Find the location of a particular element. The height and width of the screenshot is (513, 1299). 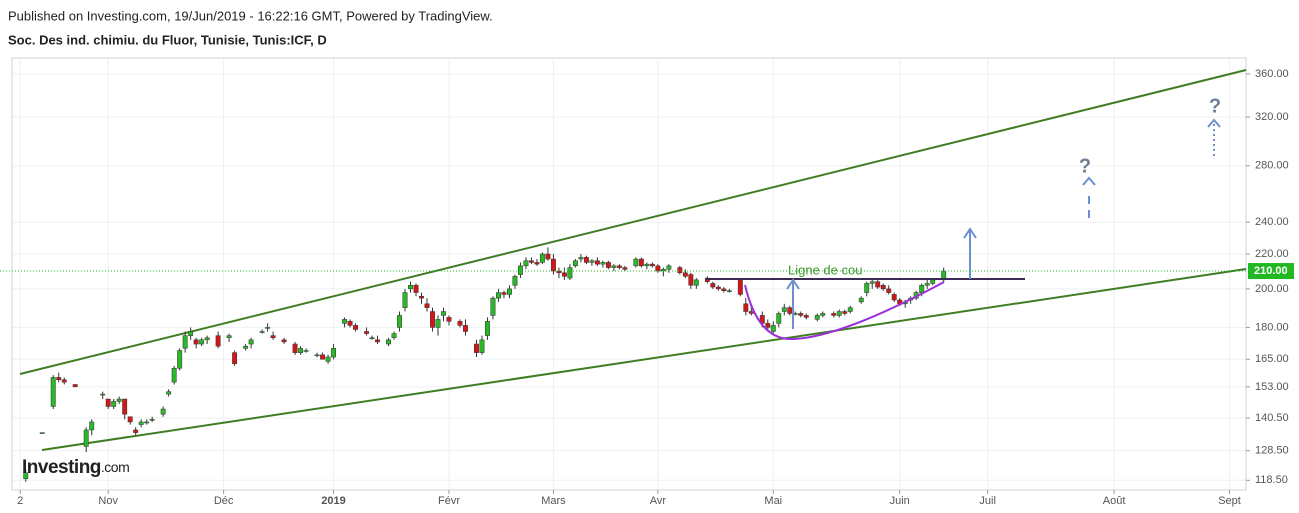

x-tick-label: 2 is located at coordinates (20, 501).